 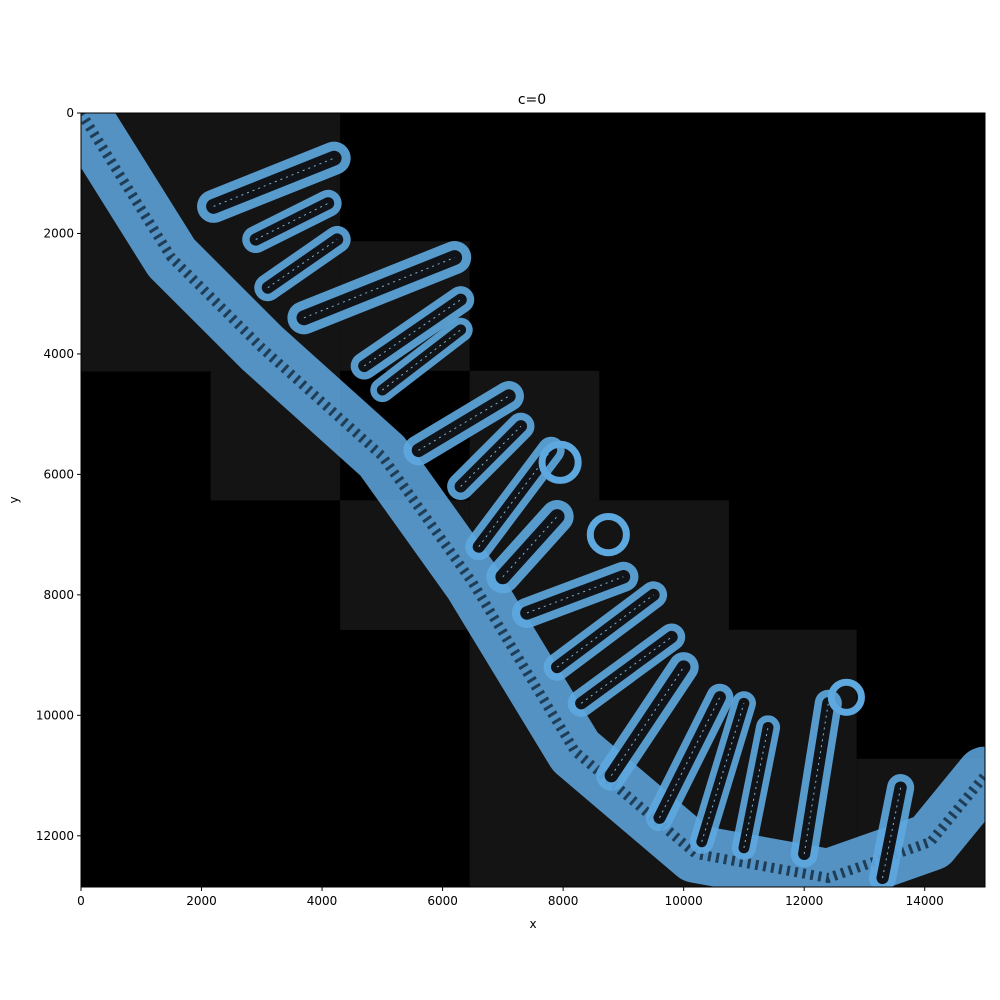 I want to click on y-tick-label: 2000, so click(x=58, y=233).